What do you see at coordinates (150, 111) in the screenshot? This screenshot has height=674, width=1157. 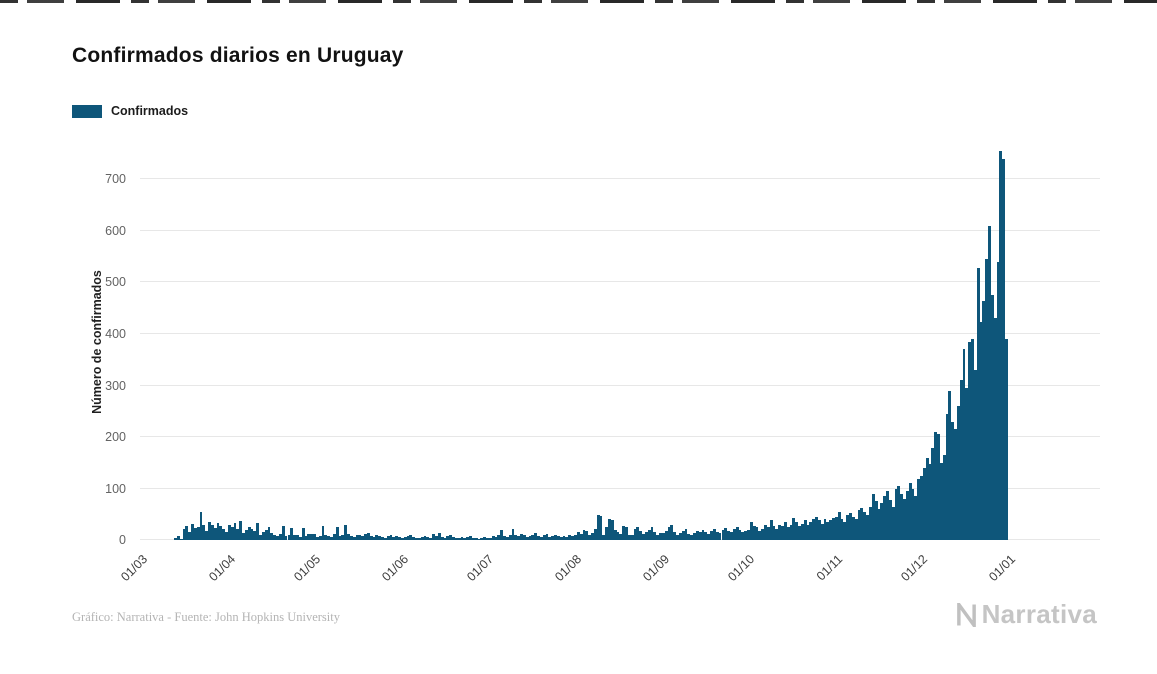 I see `legend-label: Confirmados` at bounding box center [150, 111].